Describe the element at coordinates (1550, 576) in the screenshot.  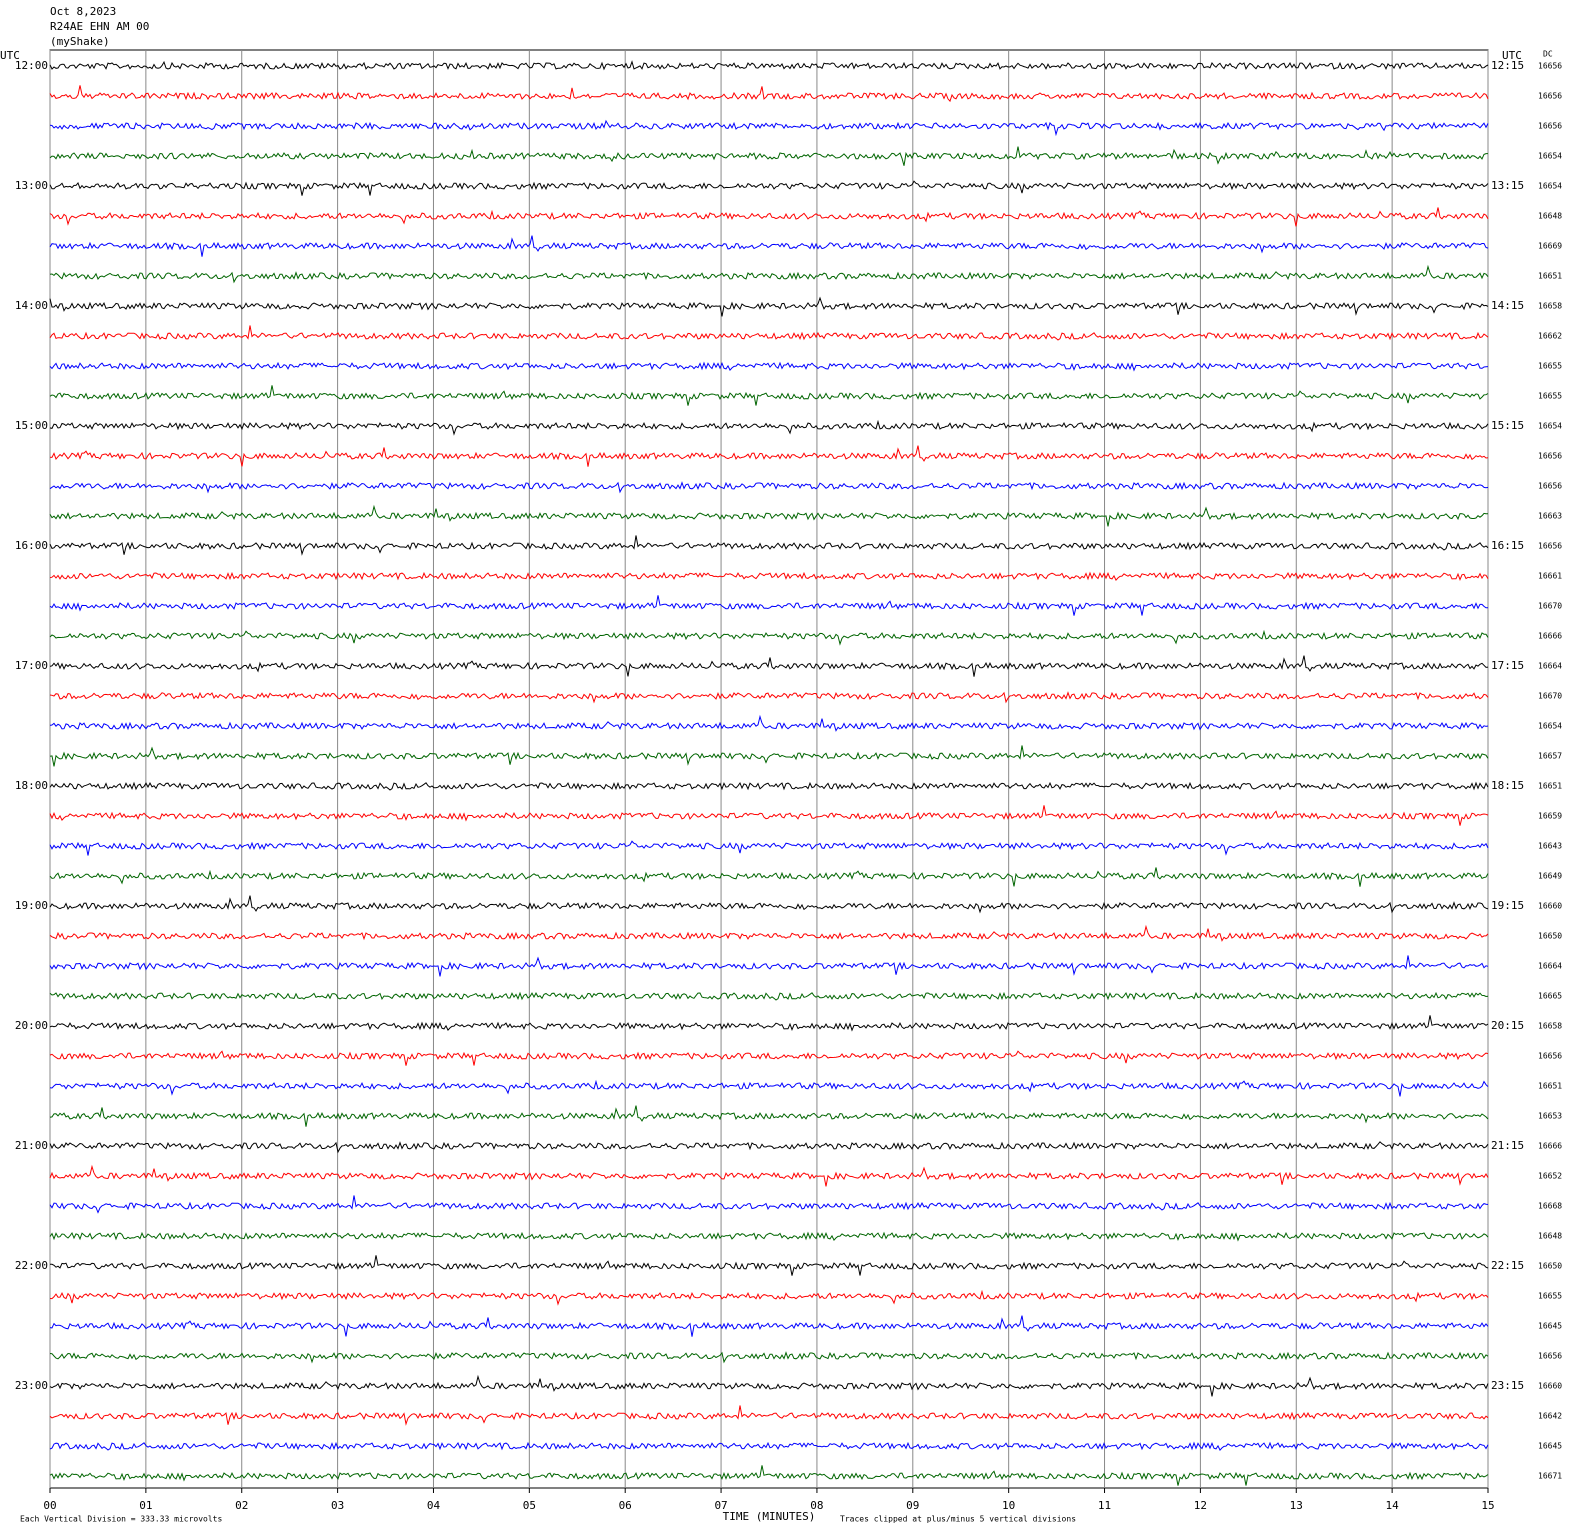
I see `dc-value: 16661` at that location.